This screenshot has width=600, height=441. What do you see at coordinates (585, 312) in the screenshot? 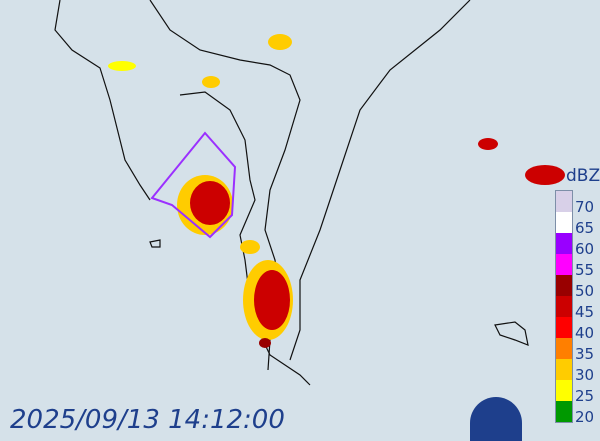
I see `legend-label: 45` at bounding box center [585, 312].